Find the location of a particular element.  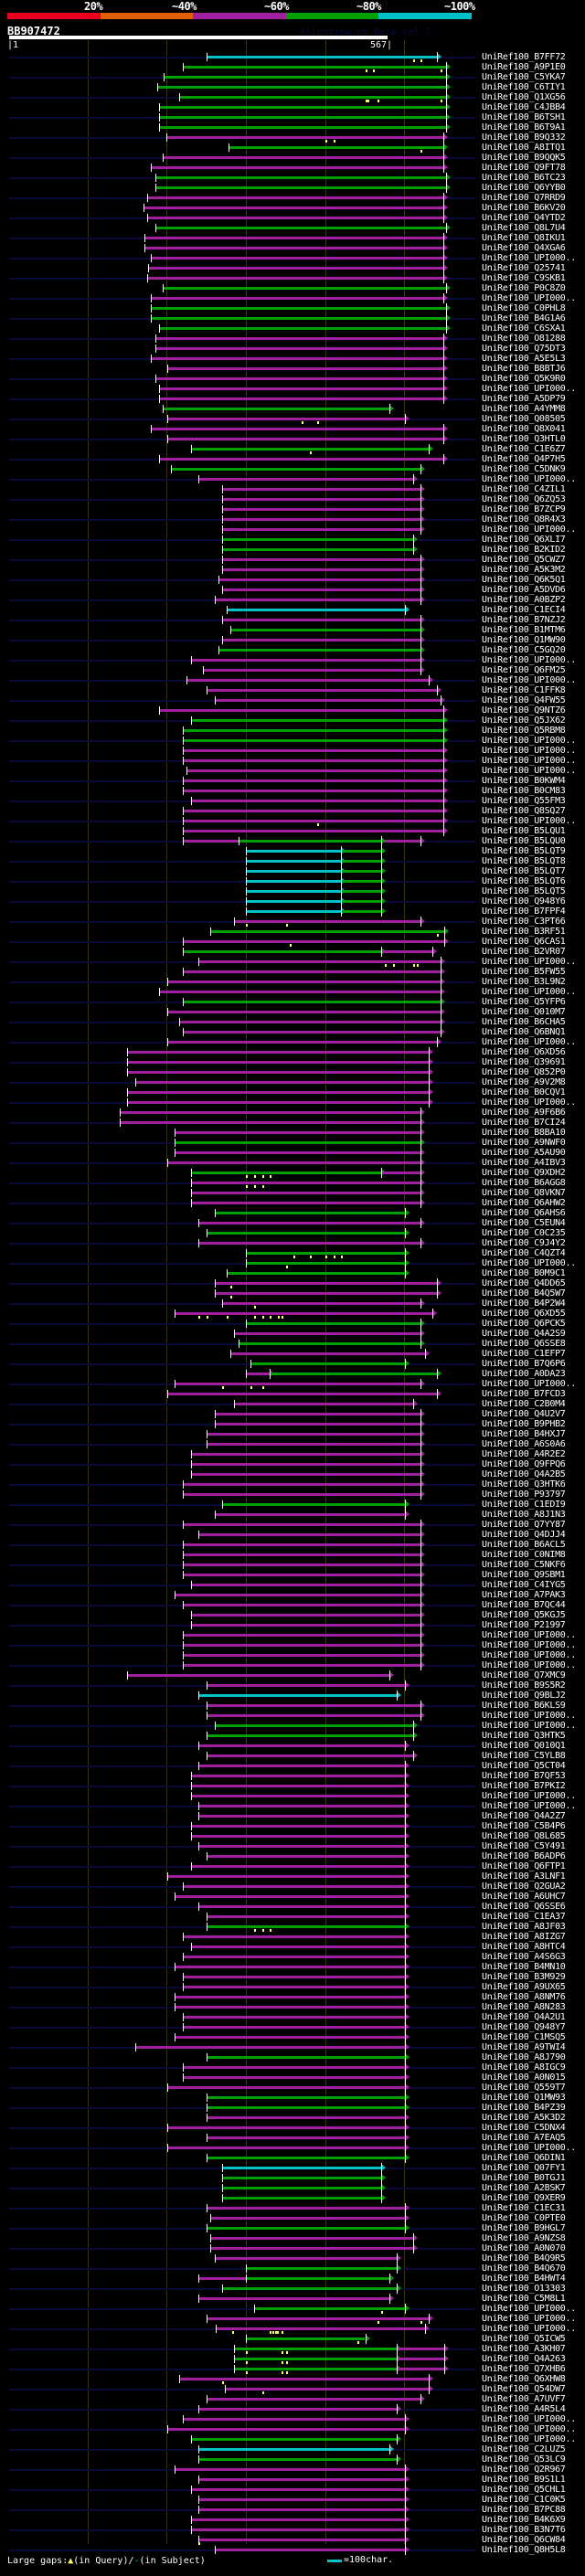

hit-row: UniRef100_B4P2W4 is located at coordinates (293, 1304).